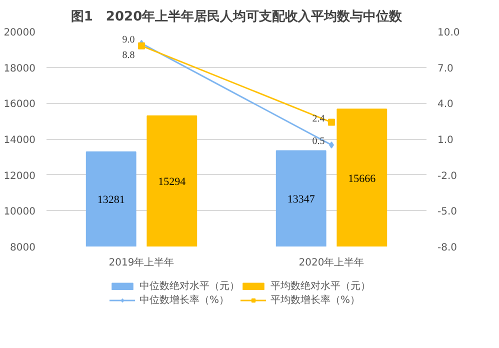  I want to click on legend-label: 平均数增长率（%）, so click(315, 300).